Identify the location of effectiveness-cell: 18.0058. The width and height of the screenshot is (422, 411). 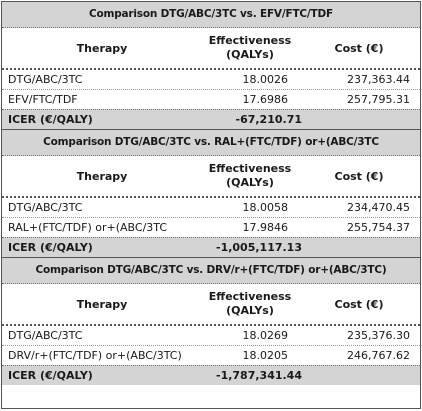
(265, 207).